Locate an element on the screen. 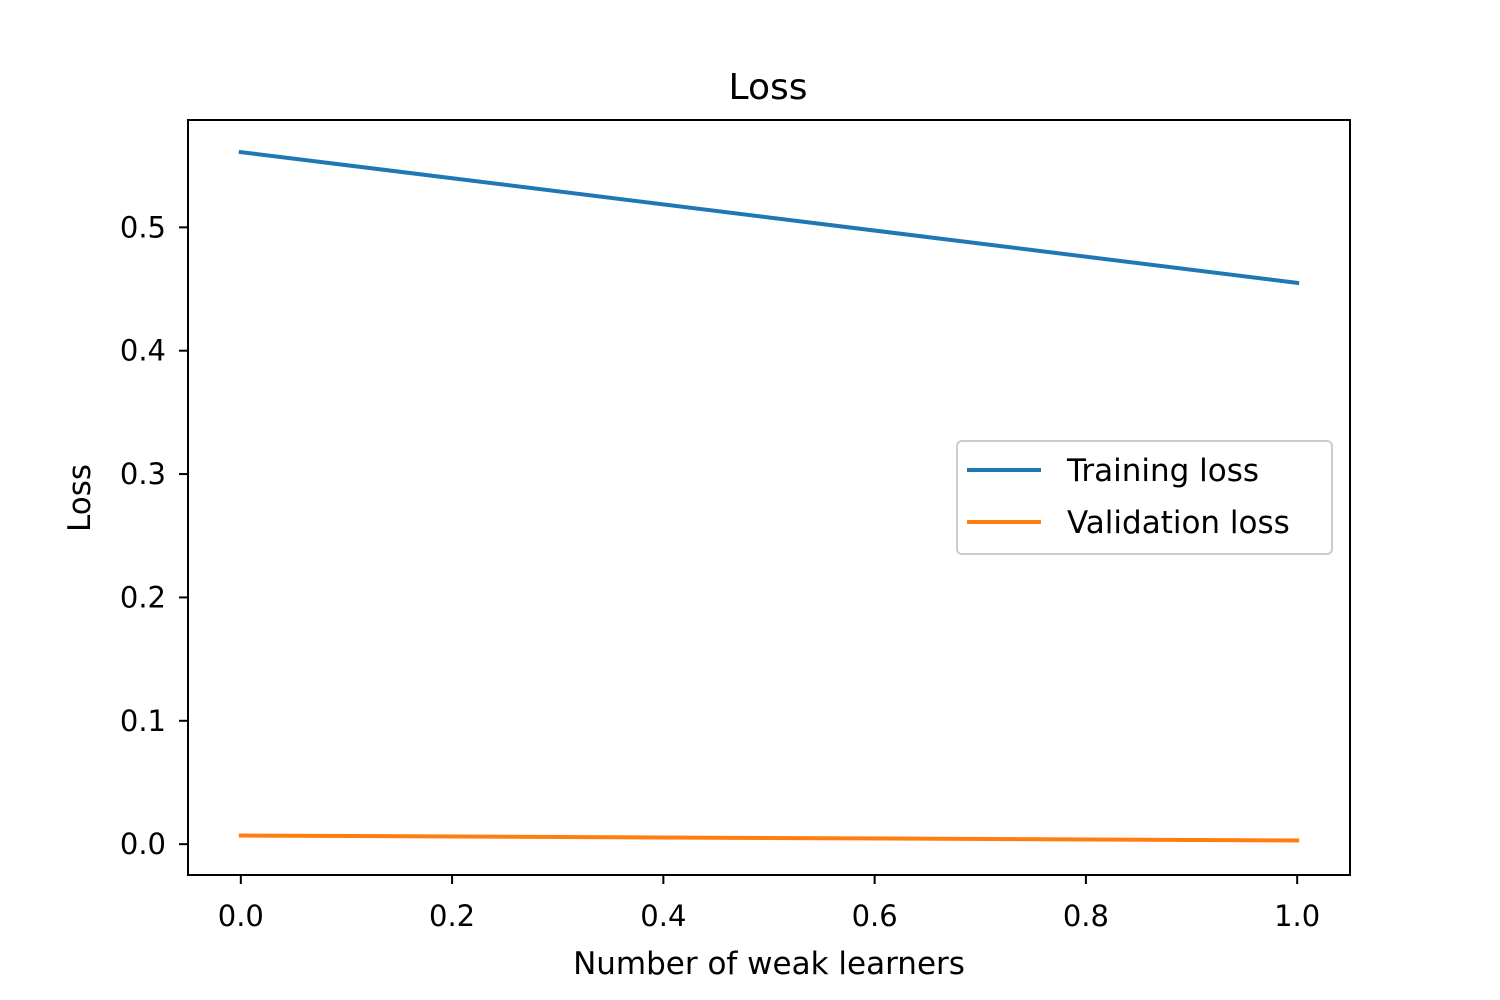 This screenshot has width=1500, height=1000. y-tick-label: 0.1 is located at coordinates (143, 721).